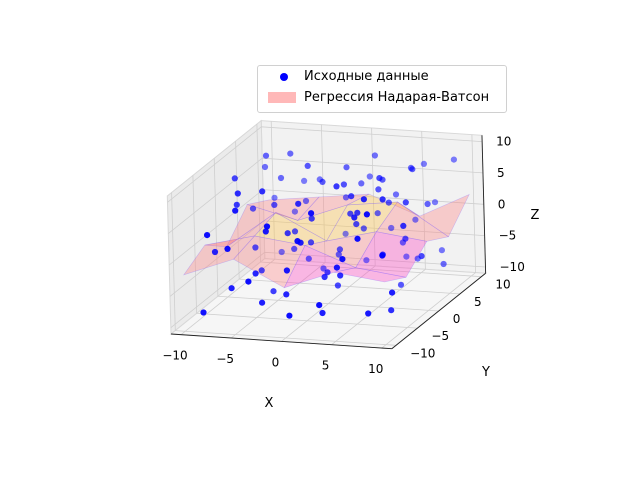 This screenshot has width=640, height=480. What do you see at coordinates (366, 76) in the screenshot?
I see `legend-label: Исходные данные` at bounding box center [366, 76].